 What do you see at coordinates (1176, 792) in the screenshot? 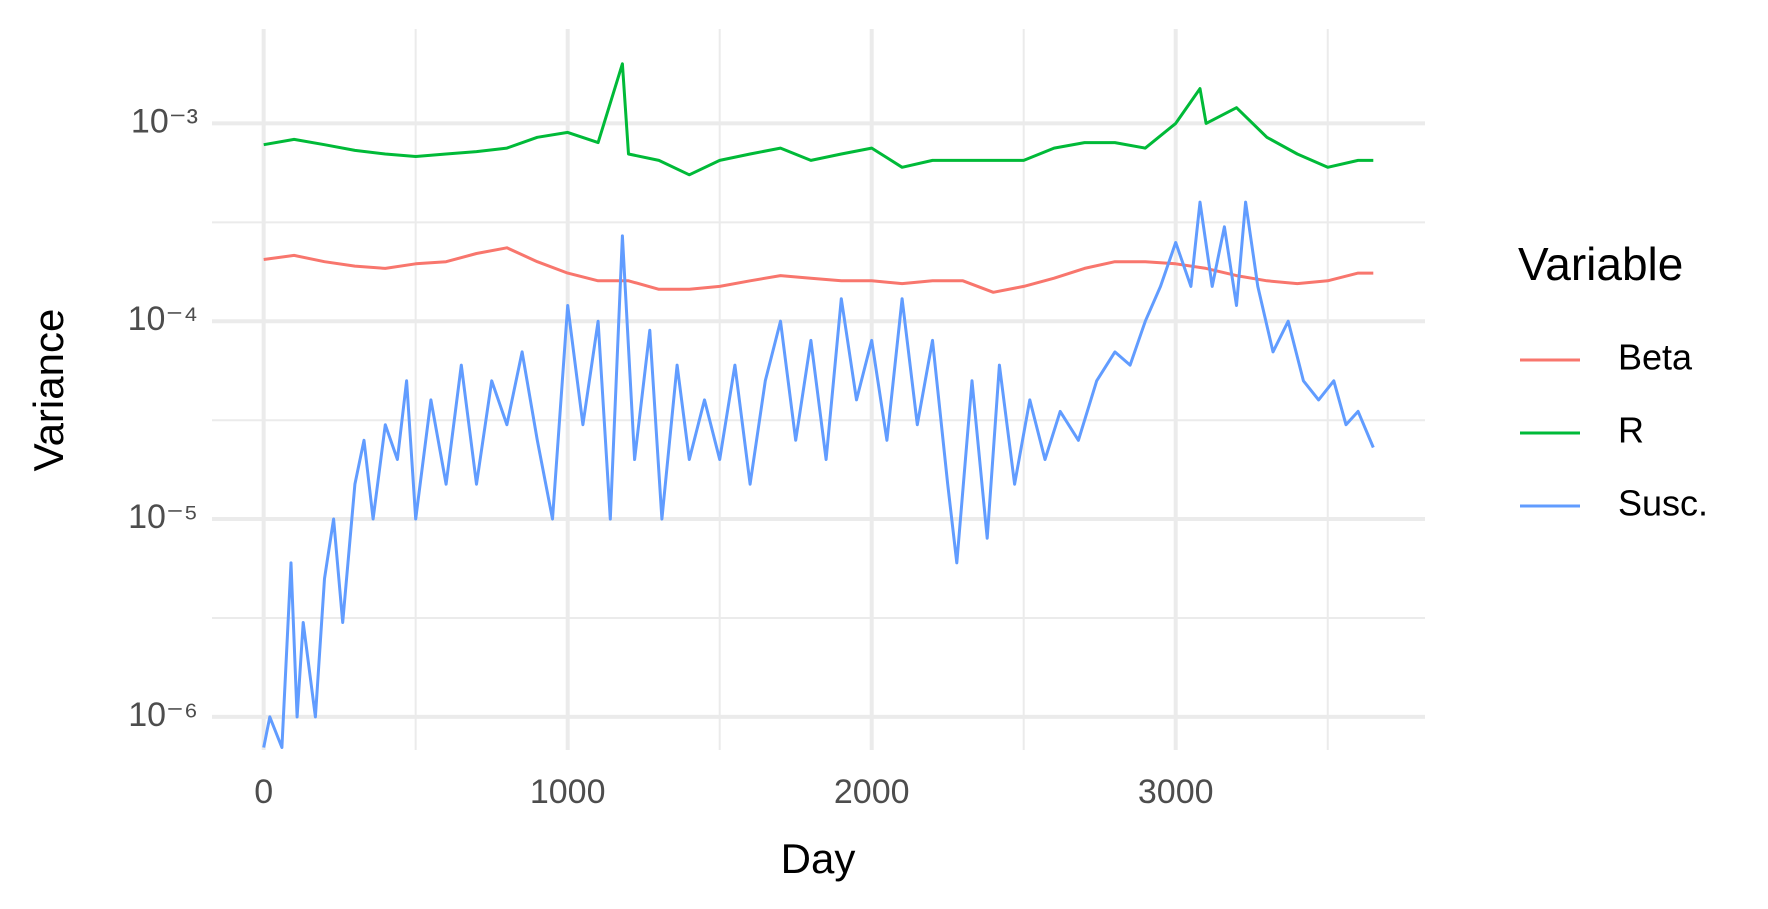
I see `x-tick-label: 3000` at bounding box center [1176, 792].